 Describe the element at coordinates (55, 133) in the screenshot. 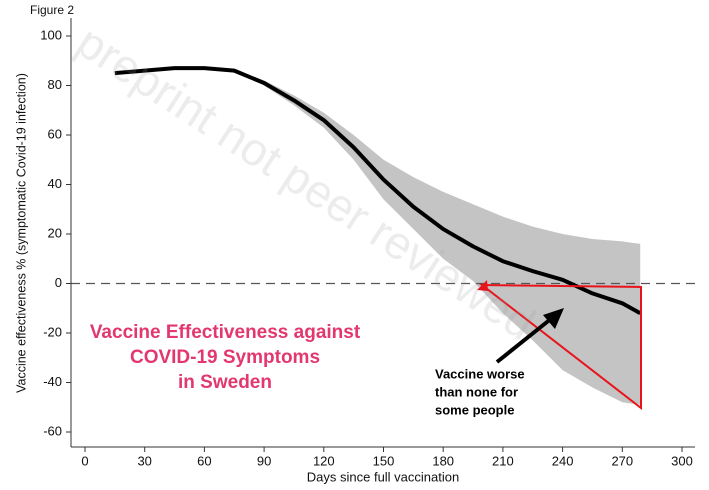

I see `y-tick-label: 60` at that location.